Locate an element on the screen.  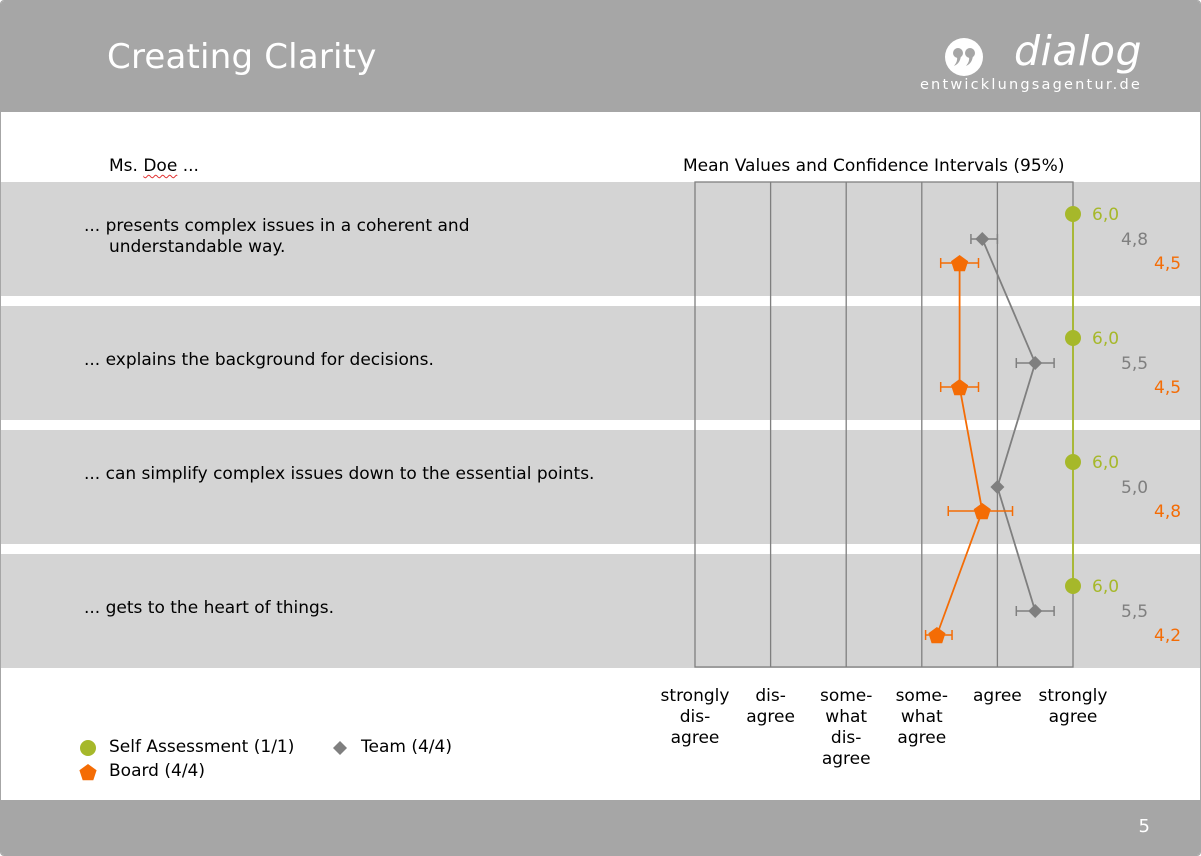
subject-prefix: Ms. is located at coordinates (123, 166).